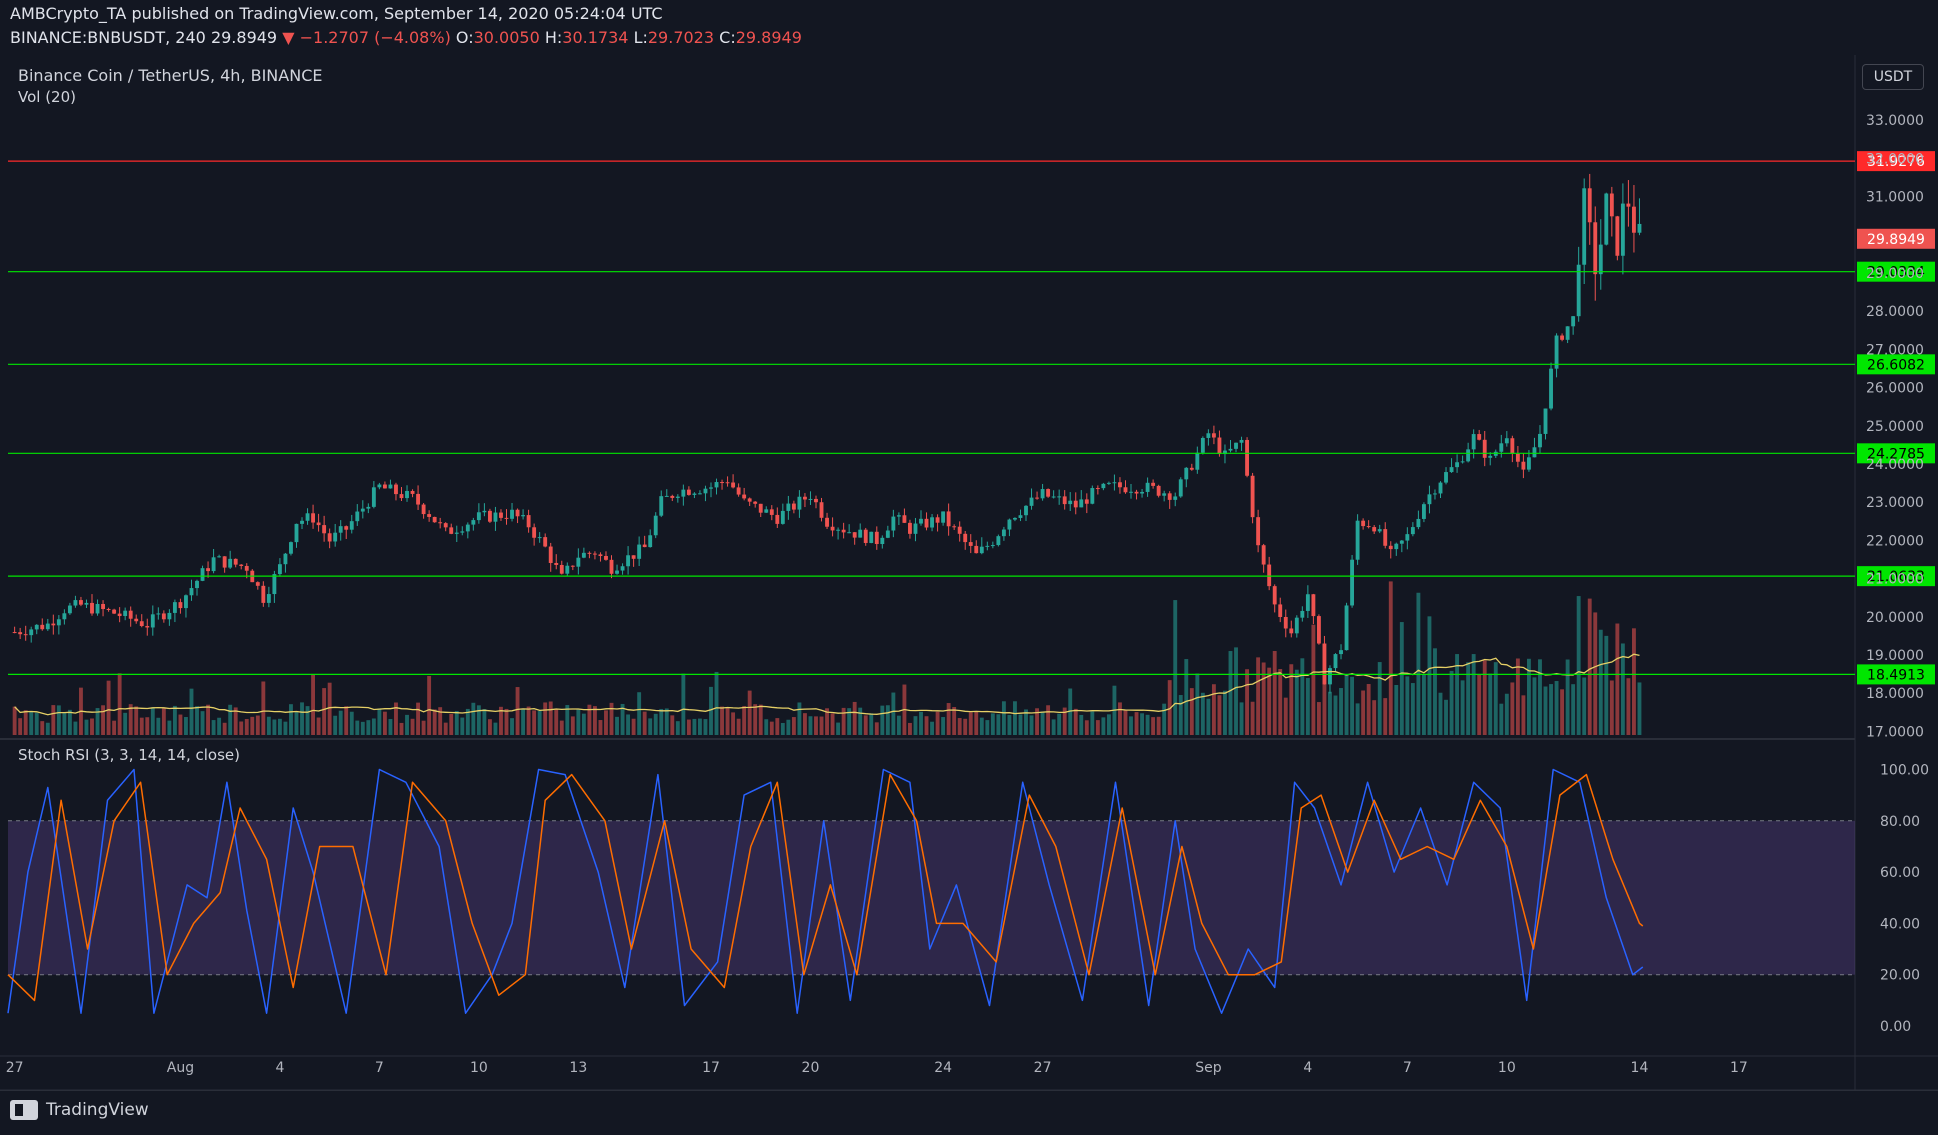 The height and width of the screenshot is (1135, 1938). I want to click on level-price-tag, so click(1896, 674).